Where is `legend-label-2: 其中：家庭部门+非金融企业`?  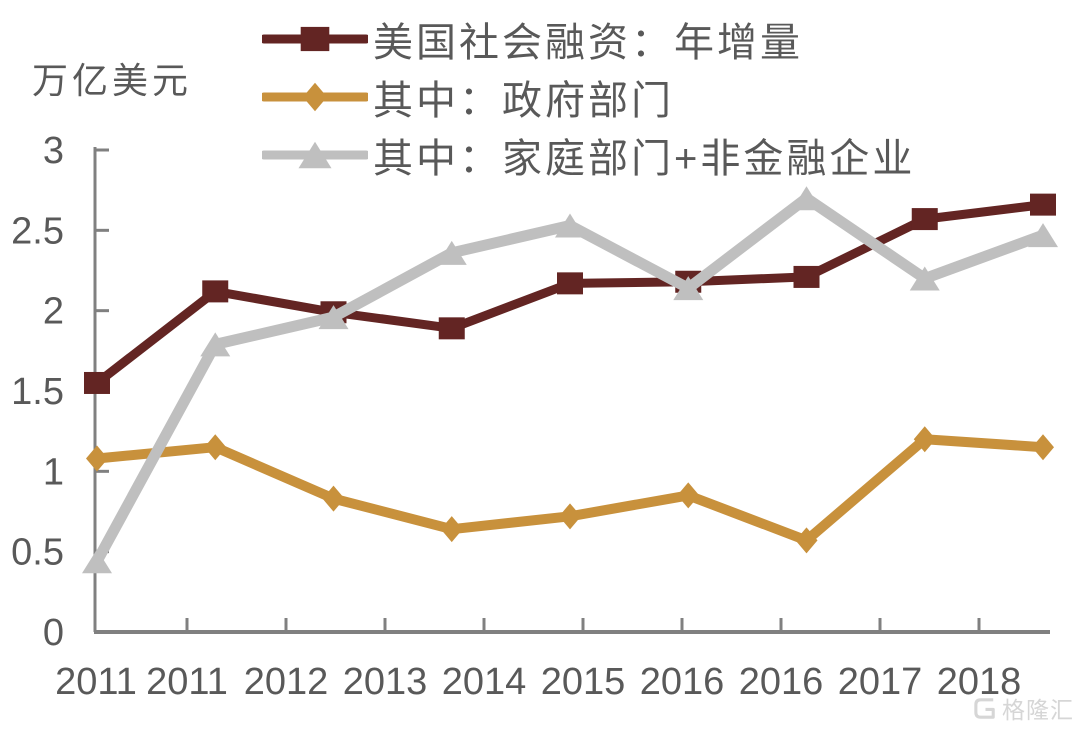
legend-label-2: 其中：家庭部门+非金融企业 is located at coordinates (644, 159).